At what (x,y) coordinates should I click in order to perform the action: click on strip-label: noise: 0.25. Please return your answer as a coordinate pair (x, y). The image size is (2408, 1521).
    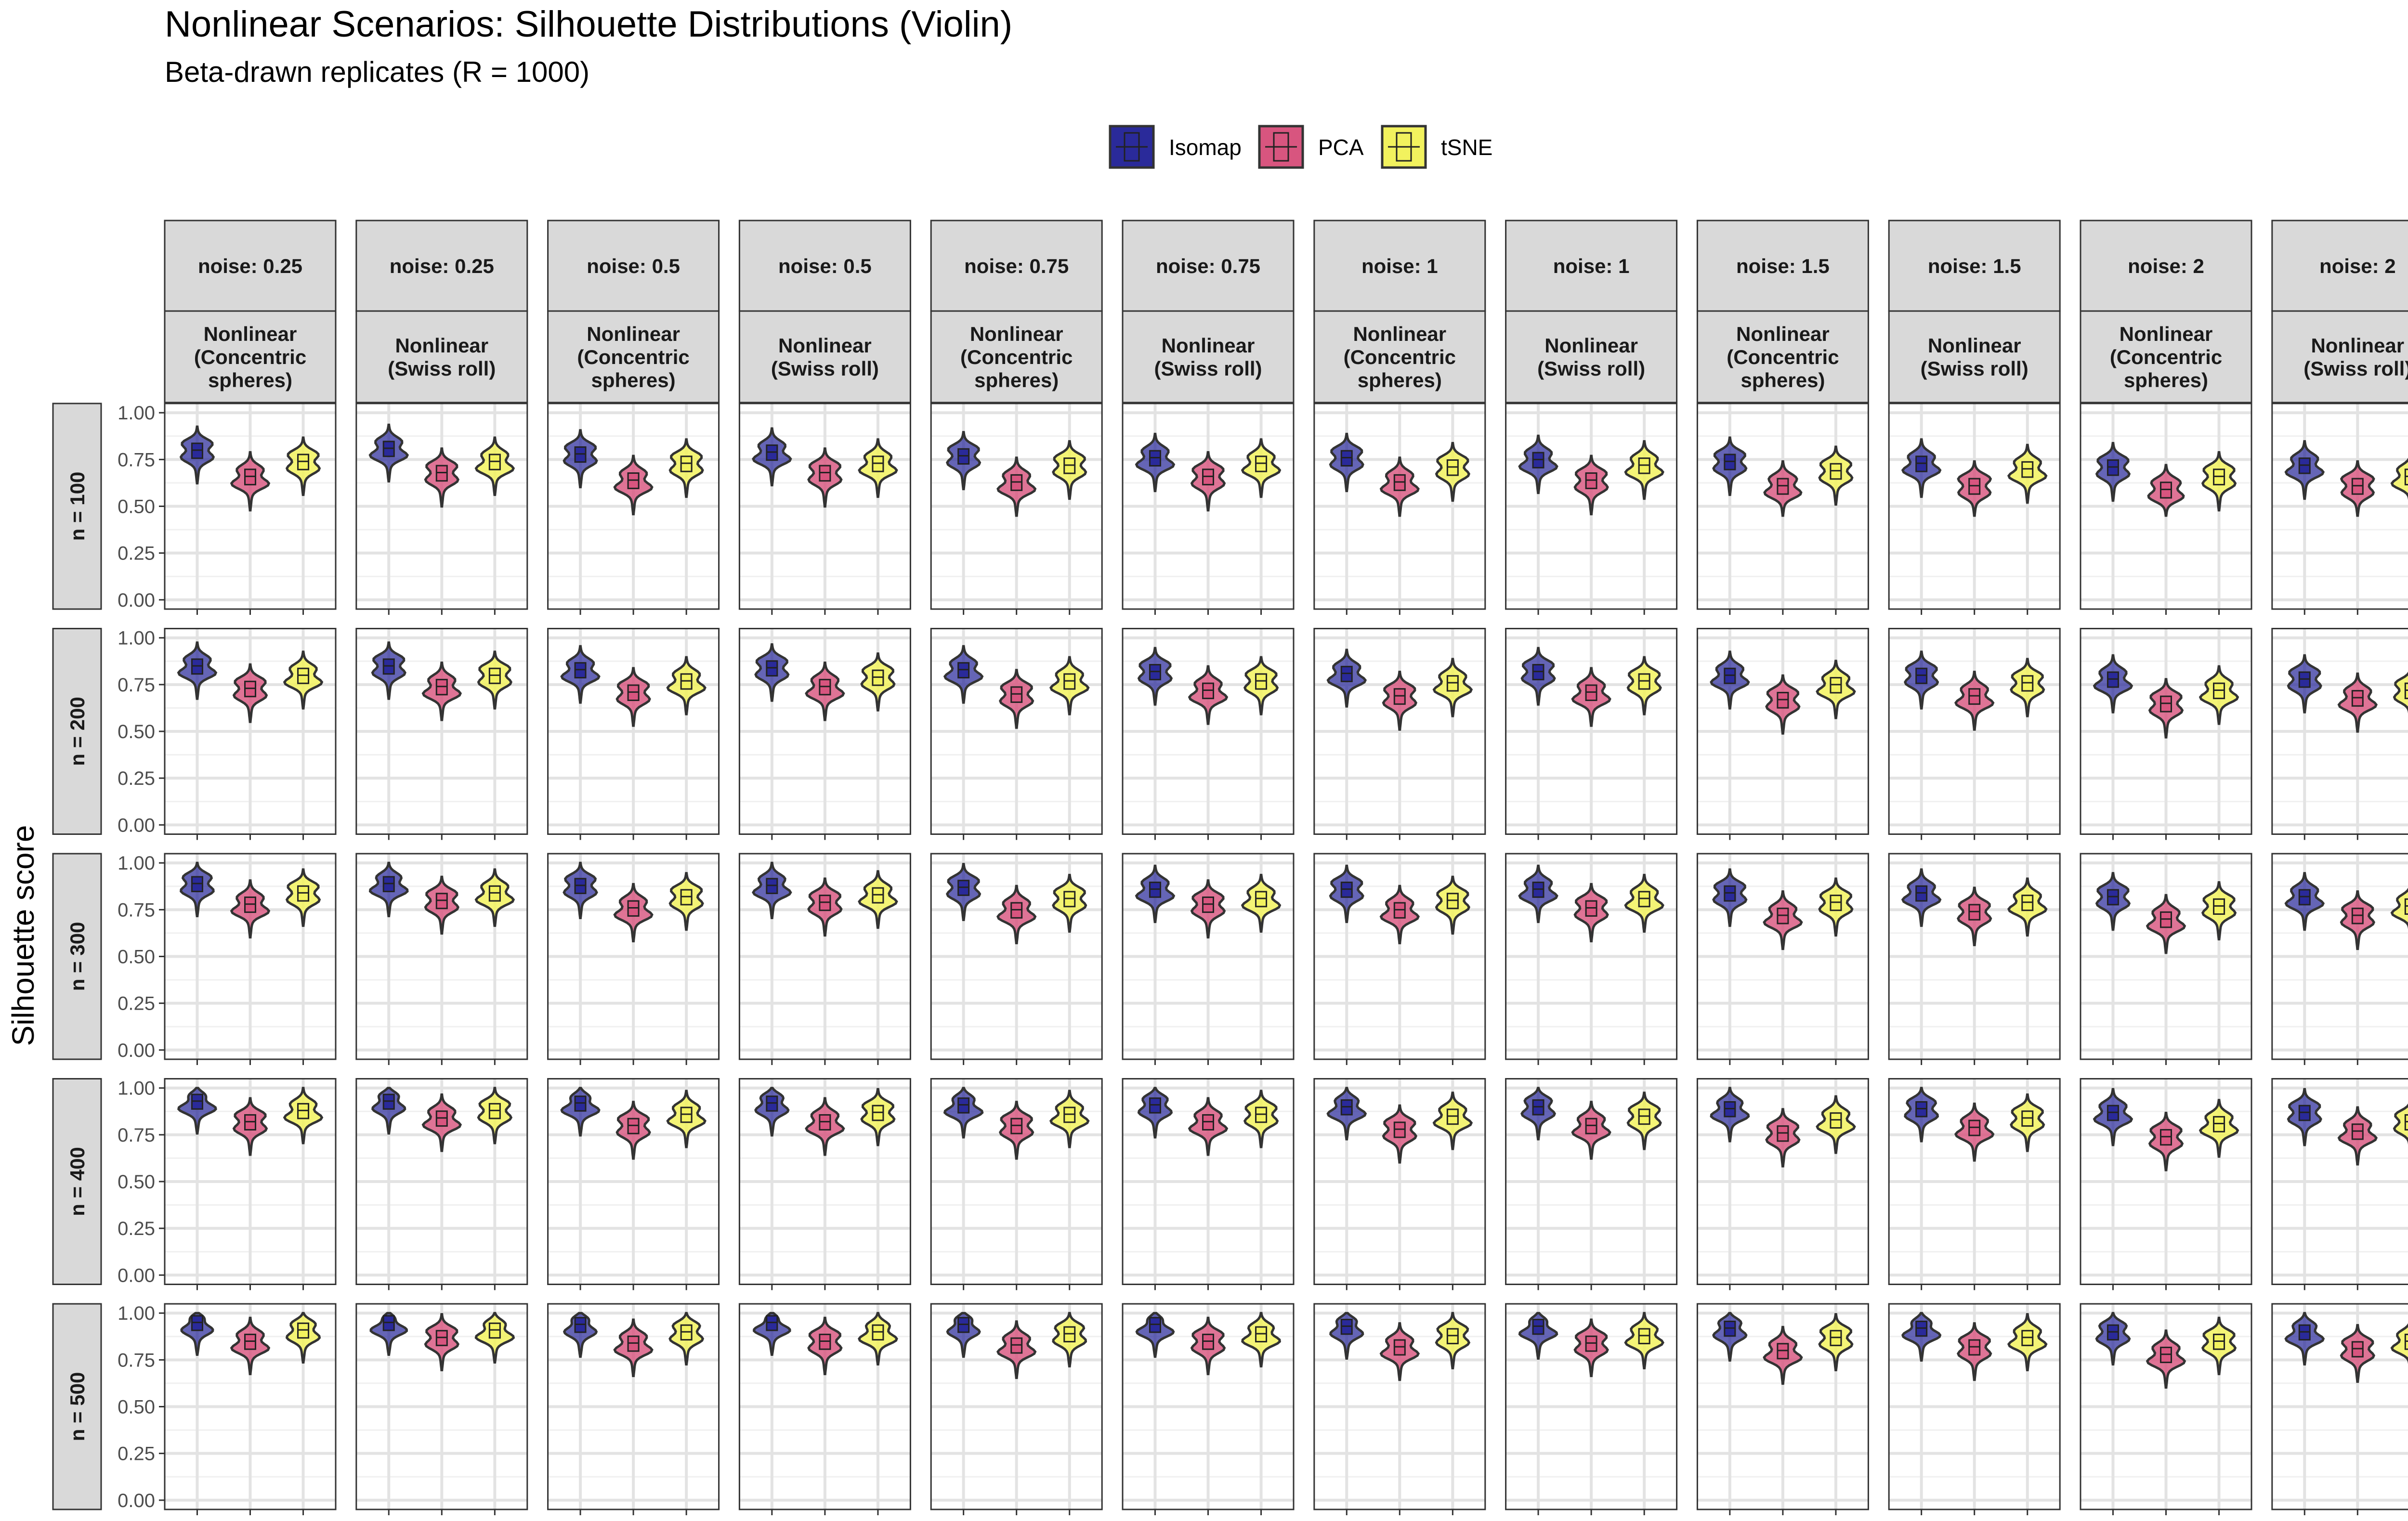
    Looking at the image, I should click on (442, 266).